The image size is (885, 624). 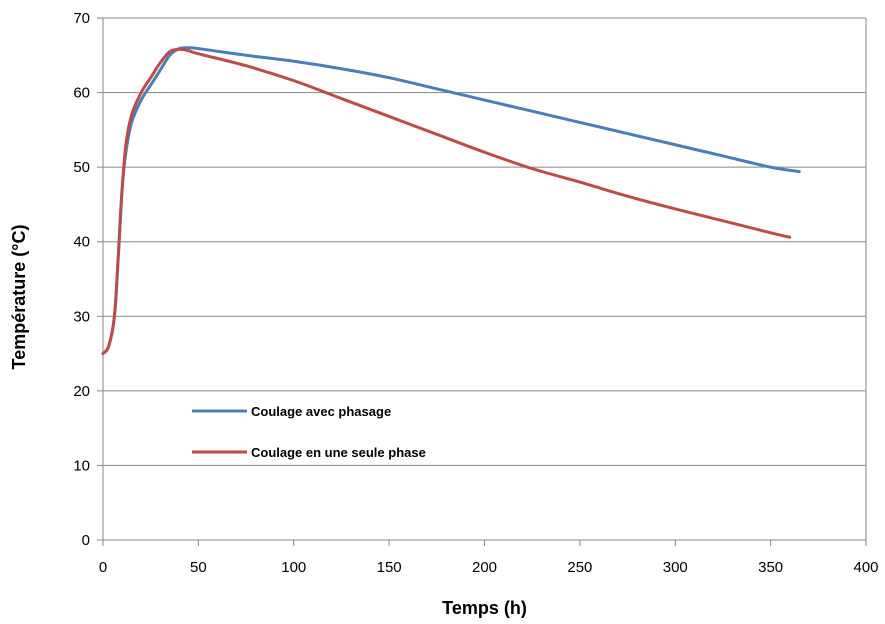 I want to click on x-tick-label: 0, so click(x=103, y=567).